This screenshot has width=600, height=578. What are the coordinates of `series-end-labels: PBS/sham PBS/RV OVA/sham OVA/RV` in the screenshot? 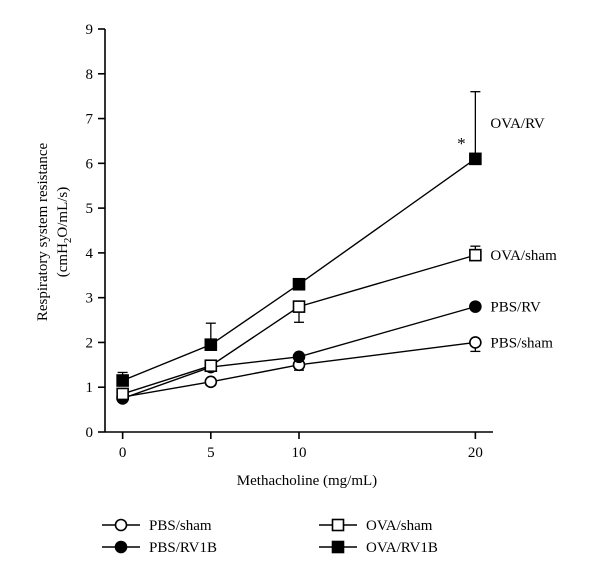 It's located at (523, 233).